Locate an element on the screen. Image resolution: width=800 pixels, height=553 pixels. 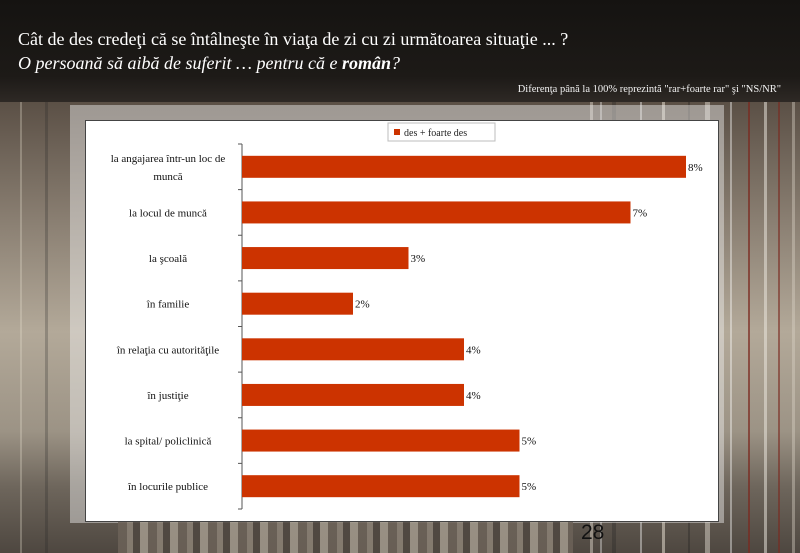
legend-box is located at coordinates (441, 132).